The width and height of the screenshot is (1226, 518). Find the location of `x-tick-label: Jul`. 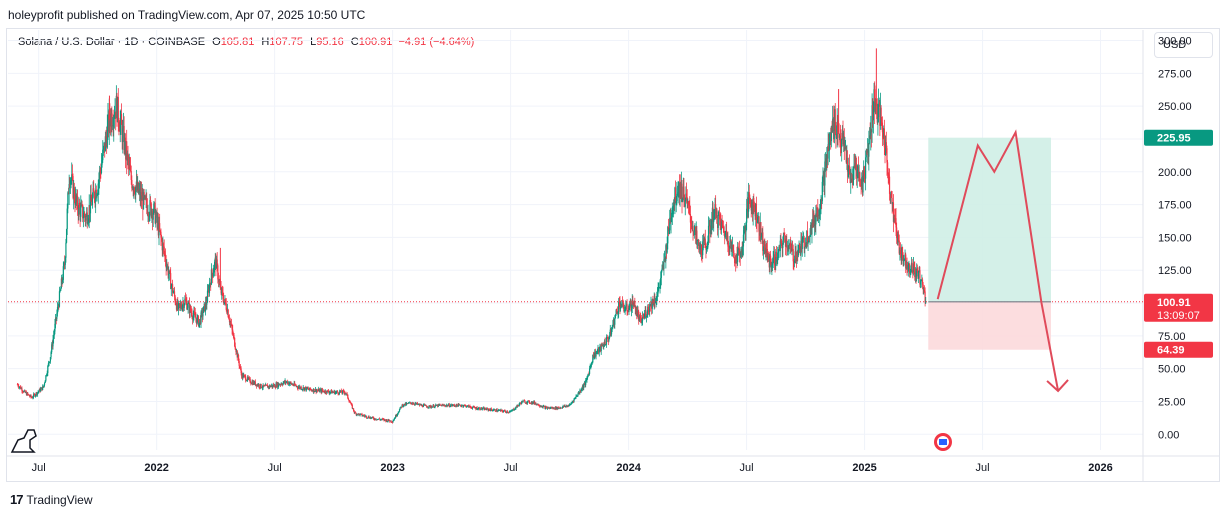

x-tick-label: Jul is located at coordinates (275, 468).